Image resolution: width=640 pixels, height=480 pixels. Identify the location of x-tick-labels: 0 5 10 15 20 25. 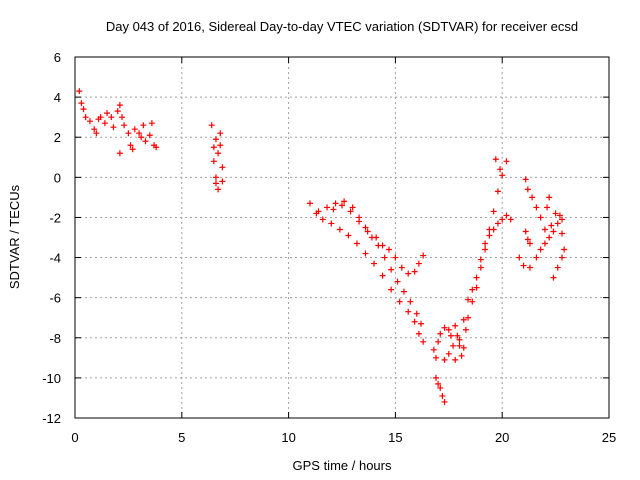
(343, 437).